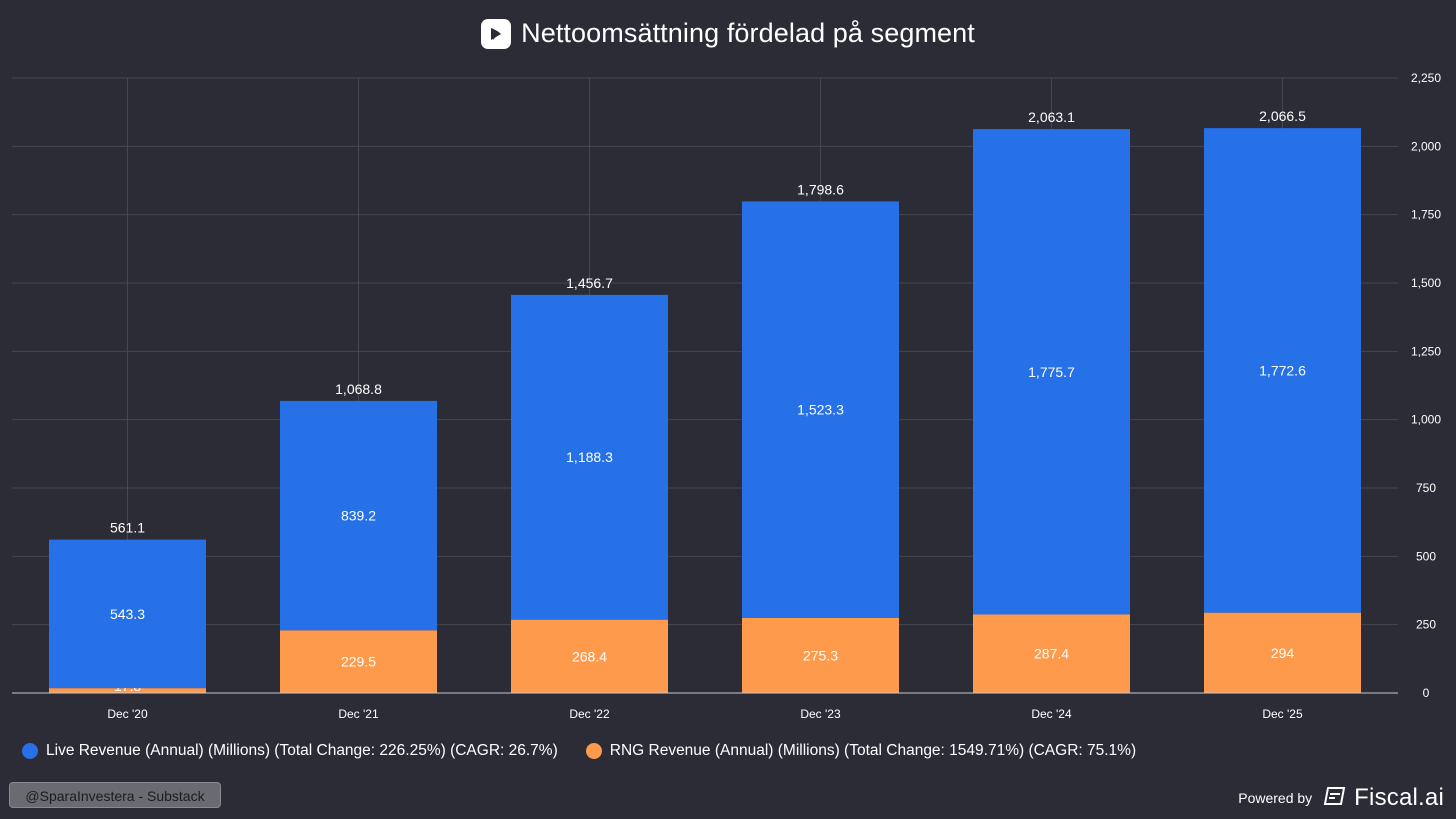 This screenshot has width=1456, height=819. I want to click on powered-by-label: Powered by, so click(1275, 798).